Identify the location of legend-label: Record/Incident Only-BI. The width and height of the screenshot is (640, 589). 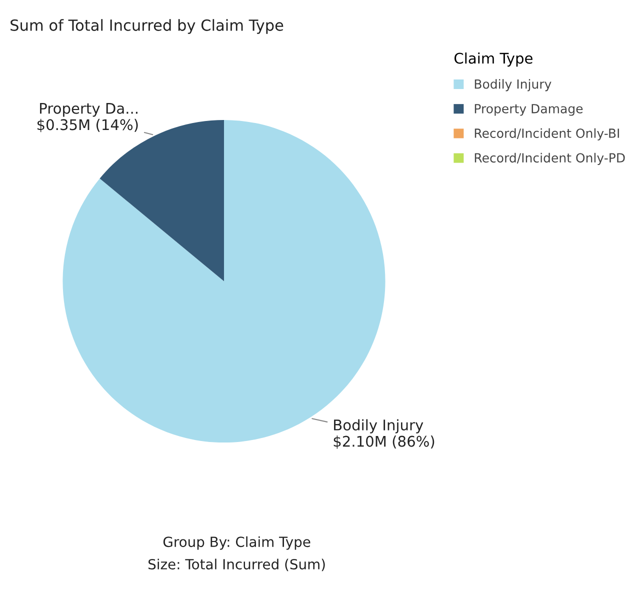
(546, 134).